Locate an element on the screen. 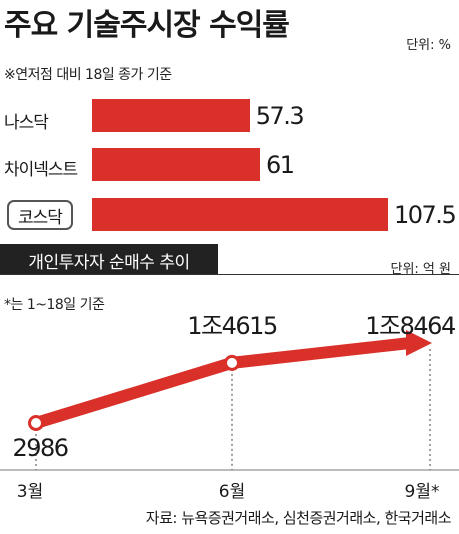 The image size is (459, 534). source-note: 자료: 뉴욕증권거래소, 심천증권거래소, 한국거래소 is located at coordinates (298, 518).